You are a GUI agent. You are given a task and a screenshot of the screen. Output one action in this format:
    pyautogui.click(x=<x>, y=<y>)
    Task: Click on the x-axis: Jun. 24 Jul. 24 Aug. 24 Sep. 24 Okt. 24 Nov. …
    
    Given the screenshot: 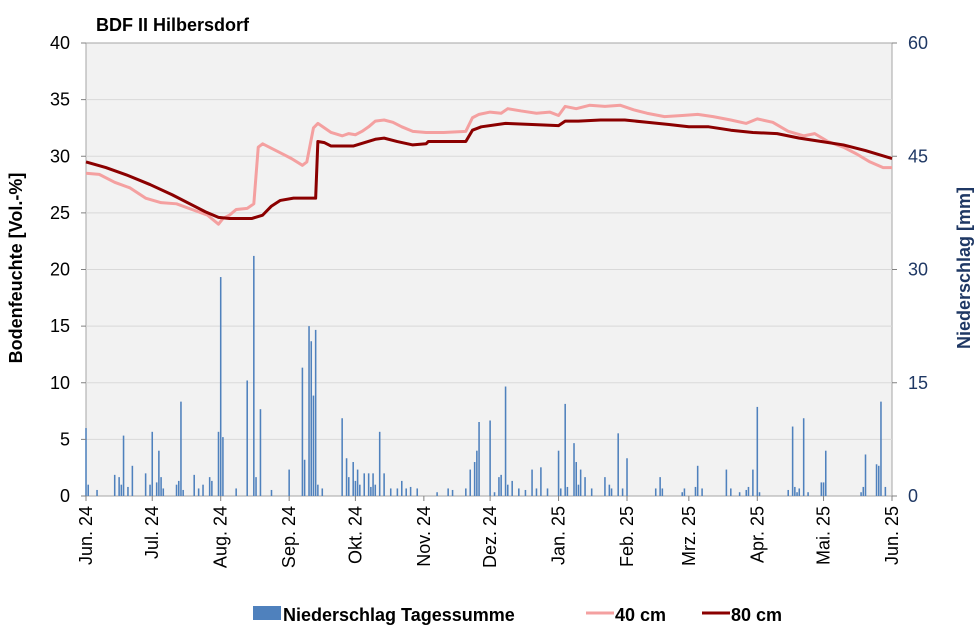 What is the action you would take?
    pyautogui.click(x=489, y=532)
    